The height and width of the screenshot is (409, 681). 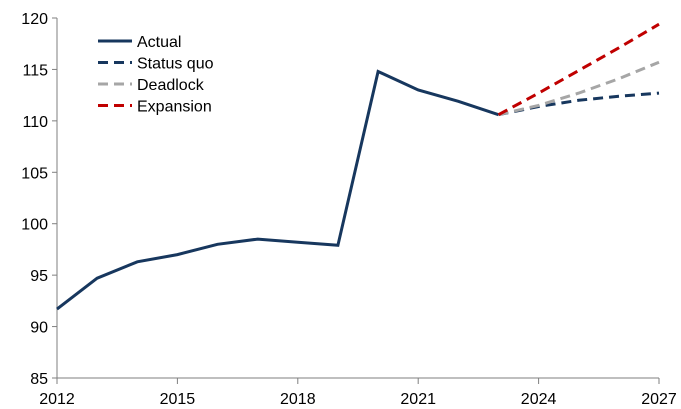 I want to click on series-line-deadlock, so click(x=579, y=88).